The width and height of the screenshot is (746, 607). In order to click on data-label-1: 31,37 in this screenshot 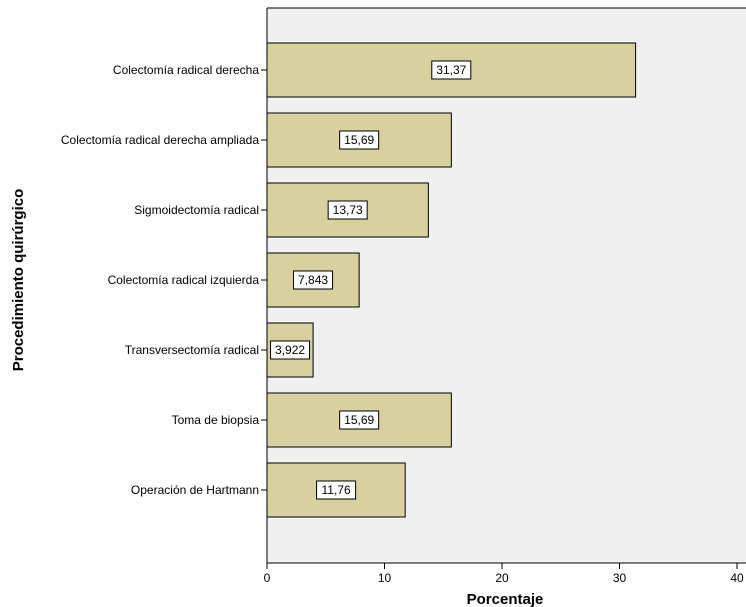, I will do `click(451, 70)`.